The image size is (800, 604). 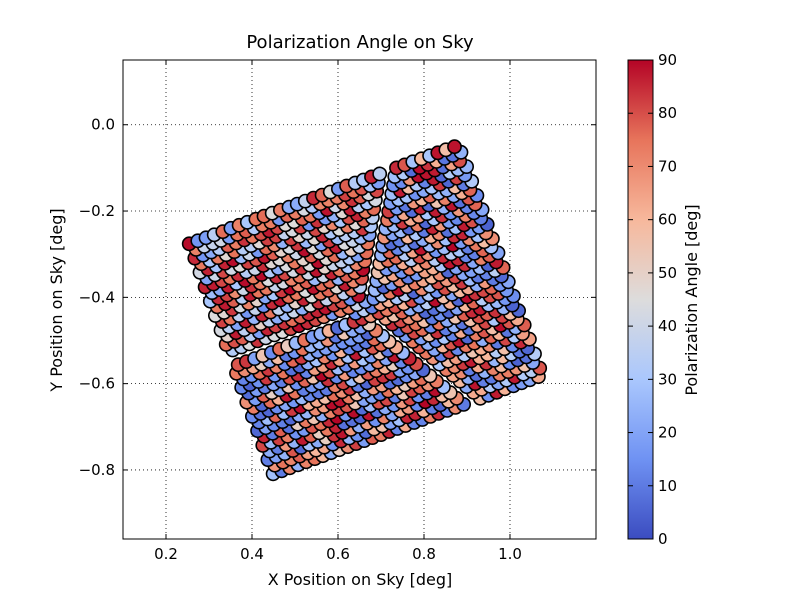 What do you see at coordinates (667, 273) in the screenshot?
I see `colorbar-tick-label: 50` at bounding box center [667, 273].